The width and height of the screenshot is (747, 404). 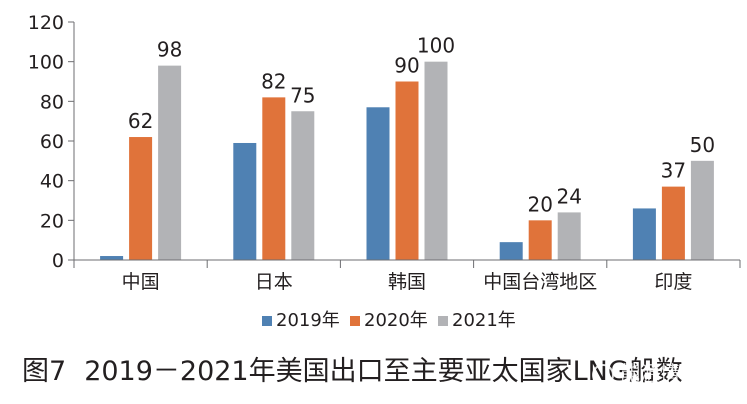 I want to click on legend-label: 2021年, so click(x=484, y=320).